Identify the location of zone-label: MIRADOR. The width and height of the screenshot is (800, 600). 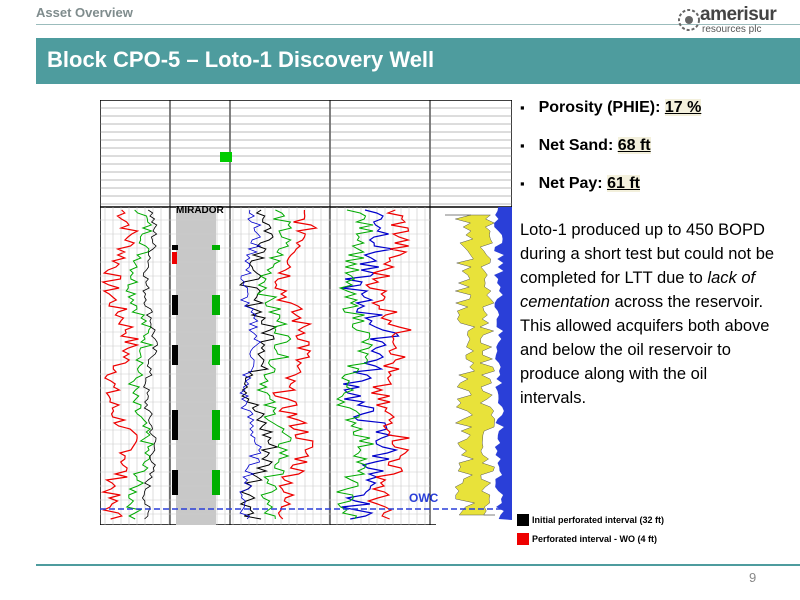
(200, 210).